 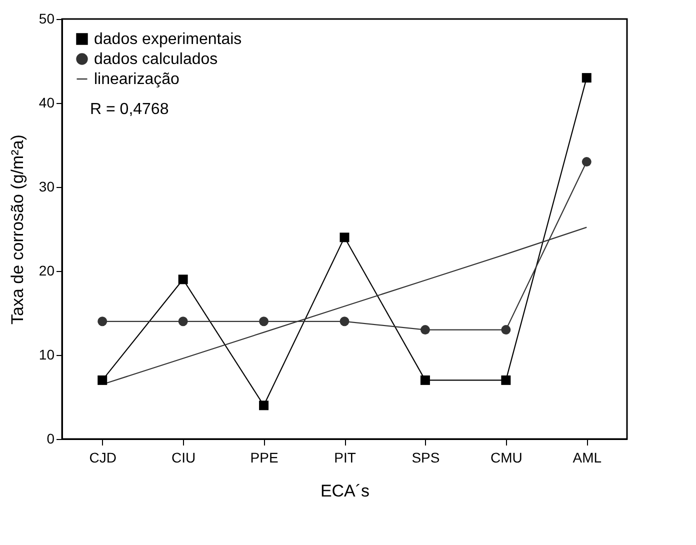 What do you see at coordinates (46, 186) in the screenshot?
I see `y-tick-label: 30` at bounding box center [46, 186].